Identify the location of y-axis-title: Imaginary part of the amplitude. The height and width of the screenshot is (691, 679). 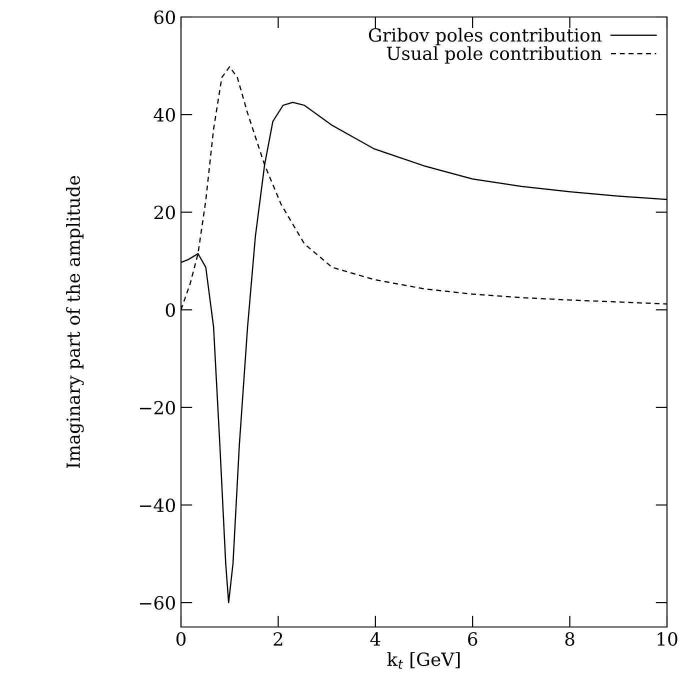
(75, 322).